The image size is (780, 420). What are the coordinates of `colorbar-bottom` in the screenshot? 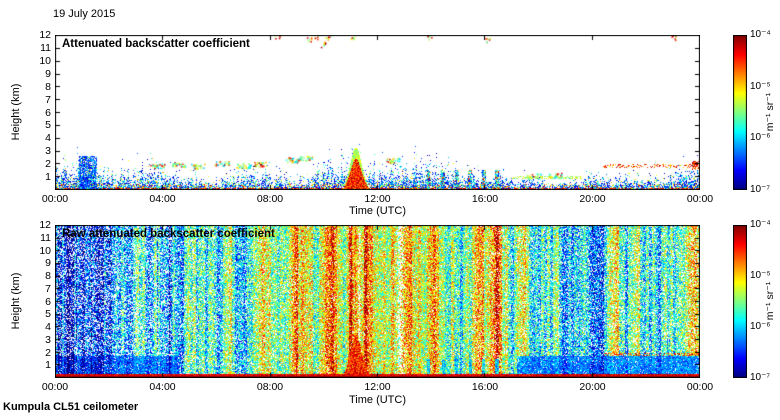 It's located at (740, 301).